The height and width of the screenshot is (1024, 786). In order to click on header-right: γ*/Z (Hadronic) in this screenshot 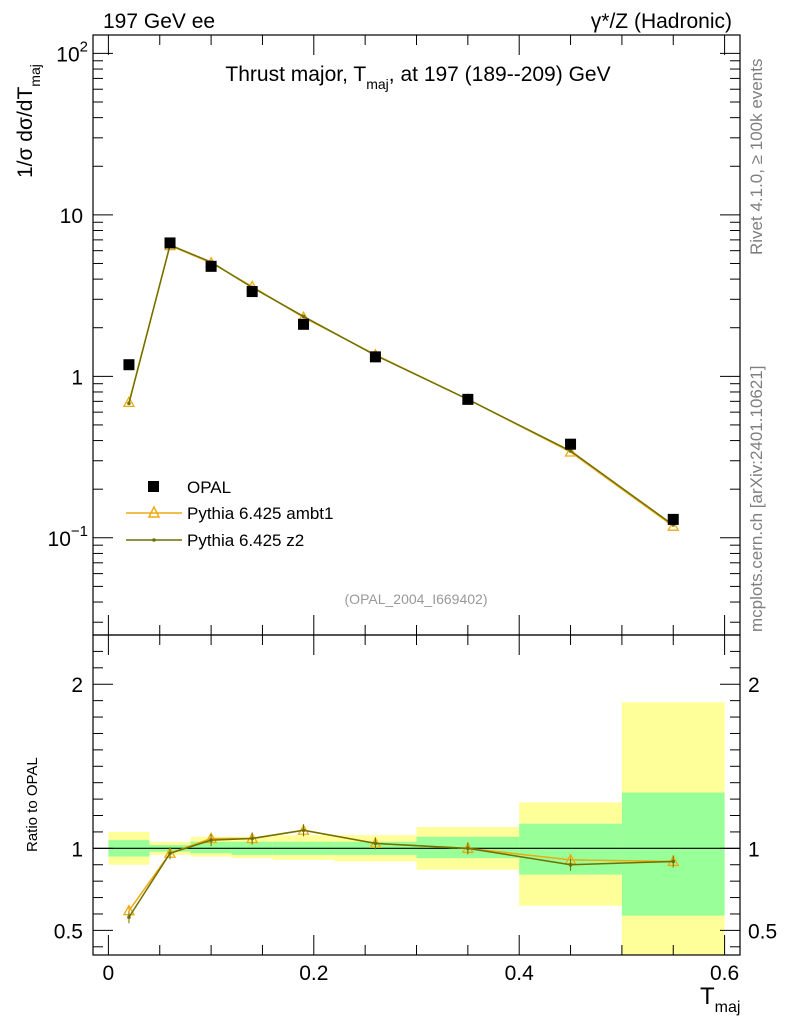, I will do `click(661, 21)`.